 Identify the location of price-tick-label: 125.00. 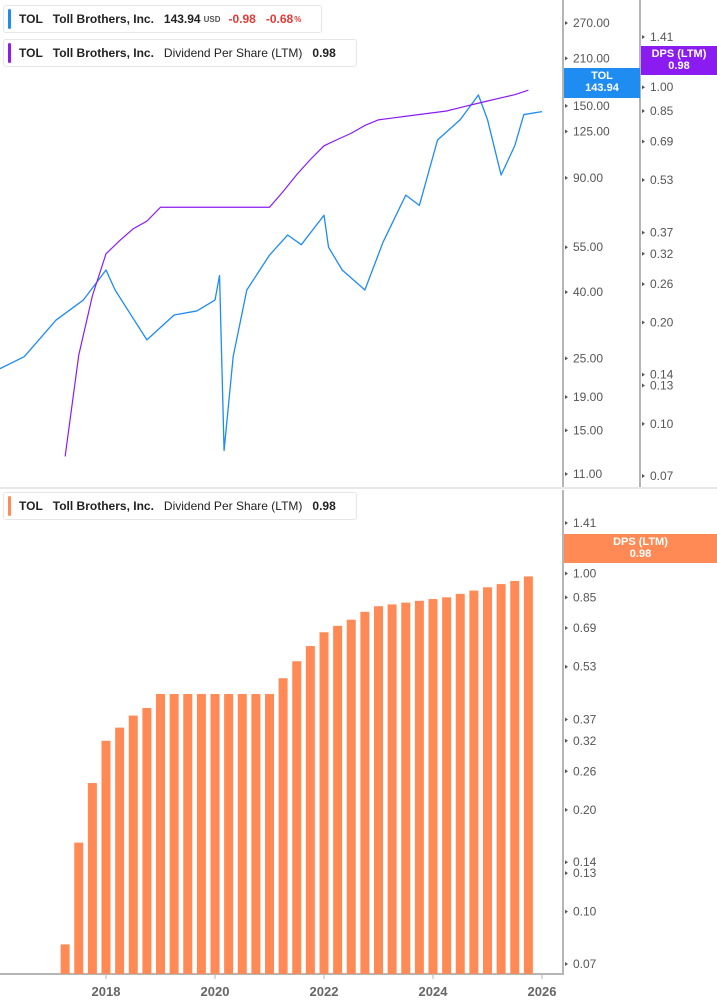
(591, 132).